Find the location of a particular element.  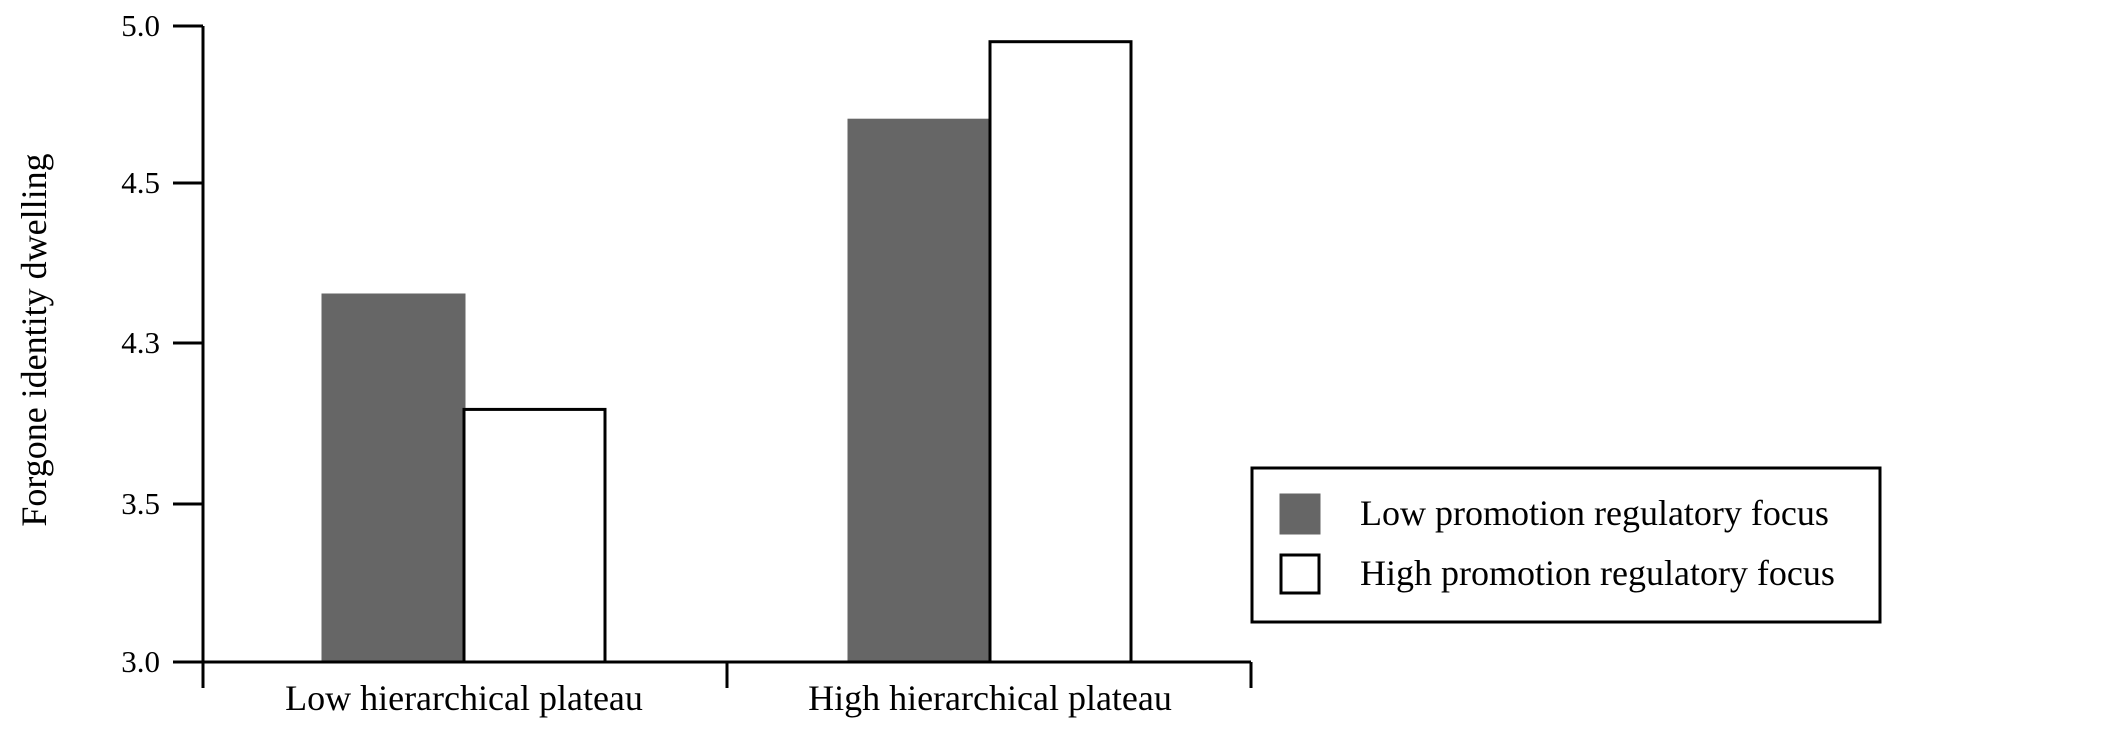

y-tick-label: 4.5 is located at coordinates (140, 182).